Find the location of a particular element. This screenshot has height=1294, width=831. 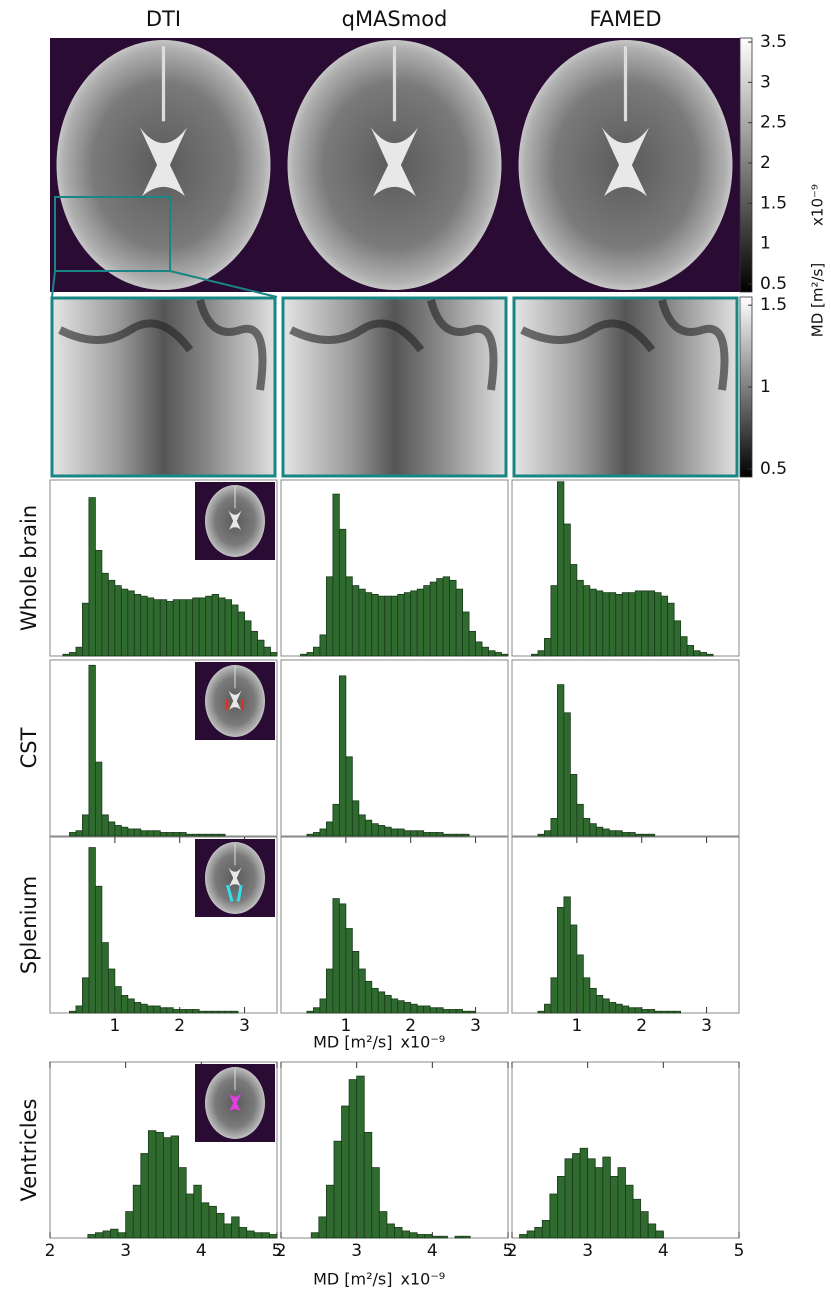

x-axis-exponent: x10⁻⁹ is located at coordinates (423, 1042).